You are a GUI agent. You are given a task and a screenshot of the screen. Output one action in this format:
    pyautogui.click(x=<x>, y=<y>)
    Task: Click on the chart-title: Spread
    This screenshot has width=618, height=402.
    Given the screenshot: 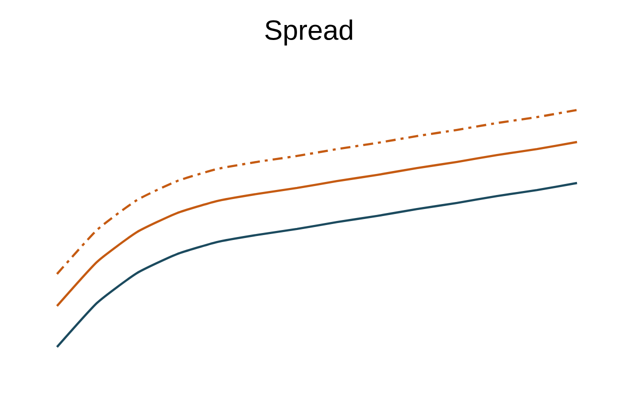 What is the action you would take?
    pyautogui.click(x=308, y=33)
    